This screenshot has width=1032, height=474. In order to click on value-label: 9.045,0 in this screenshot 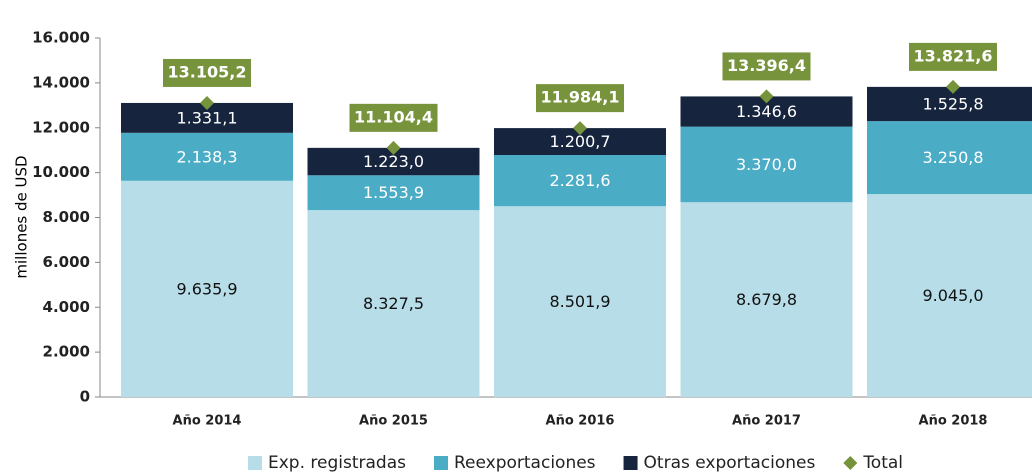, I will do `click(952, 295)`.